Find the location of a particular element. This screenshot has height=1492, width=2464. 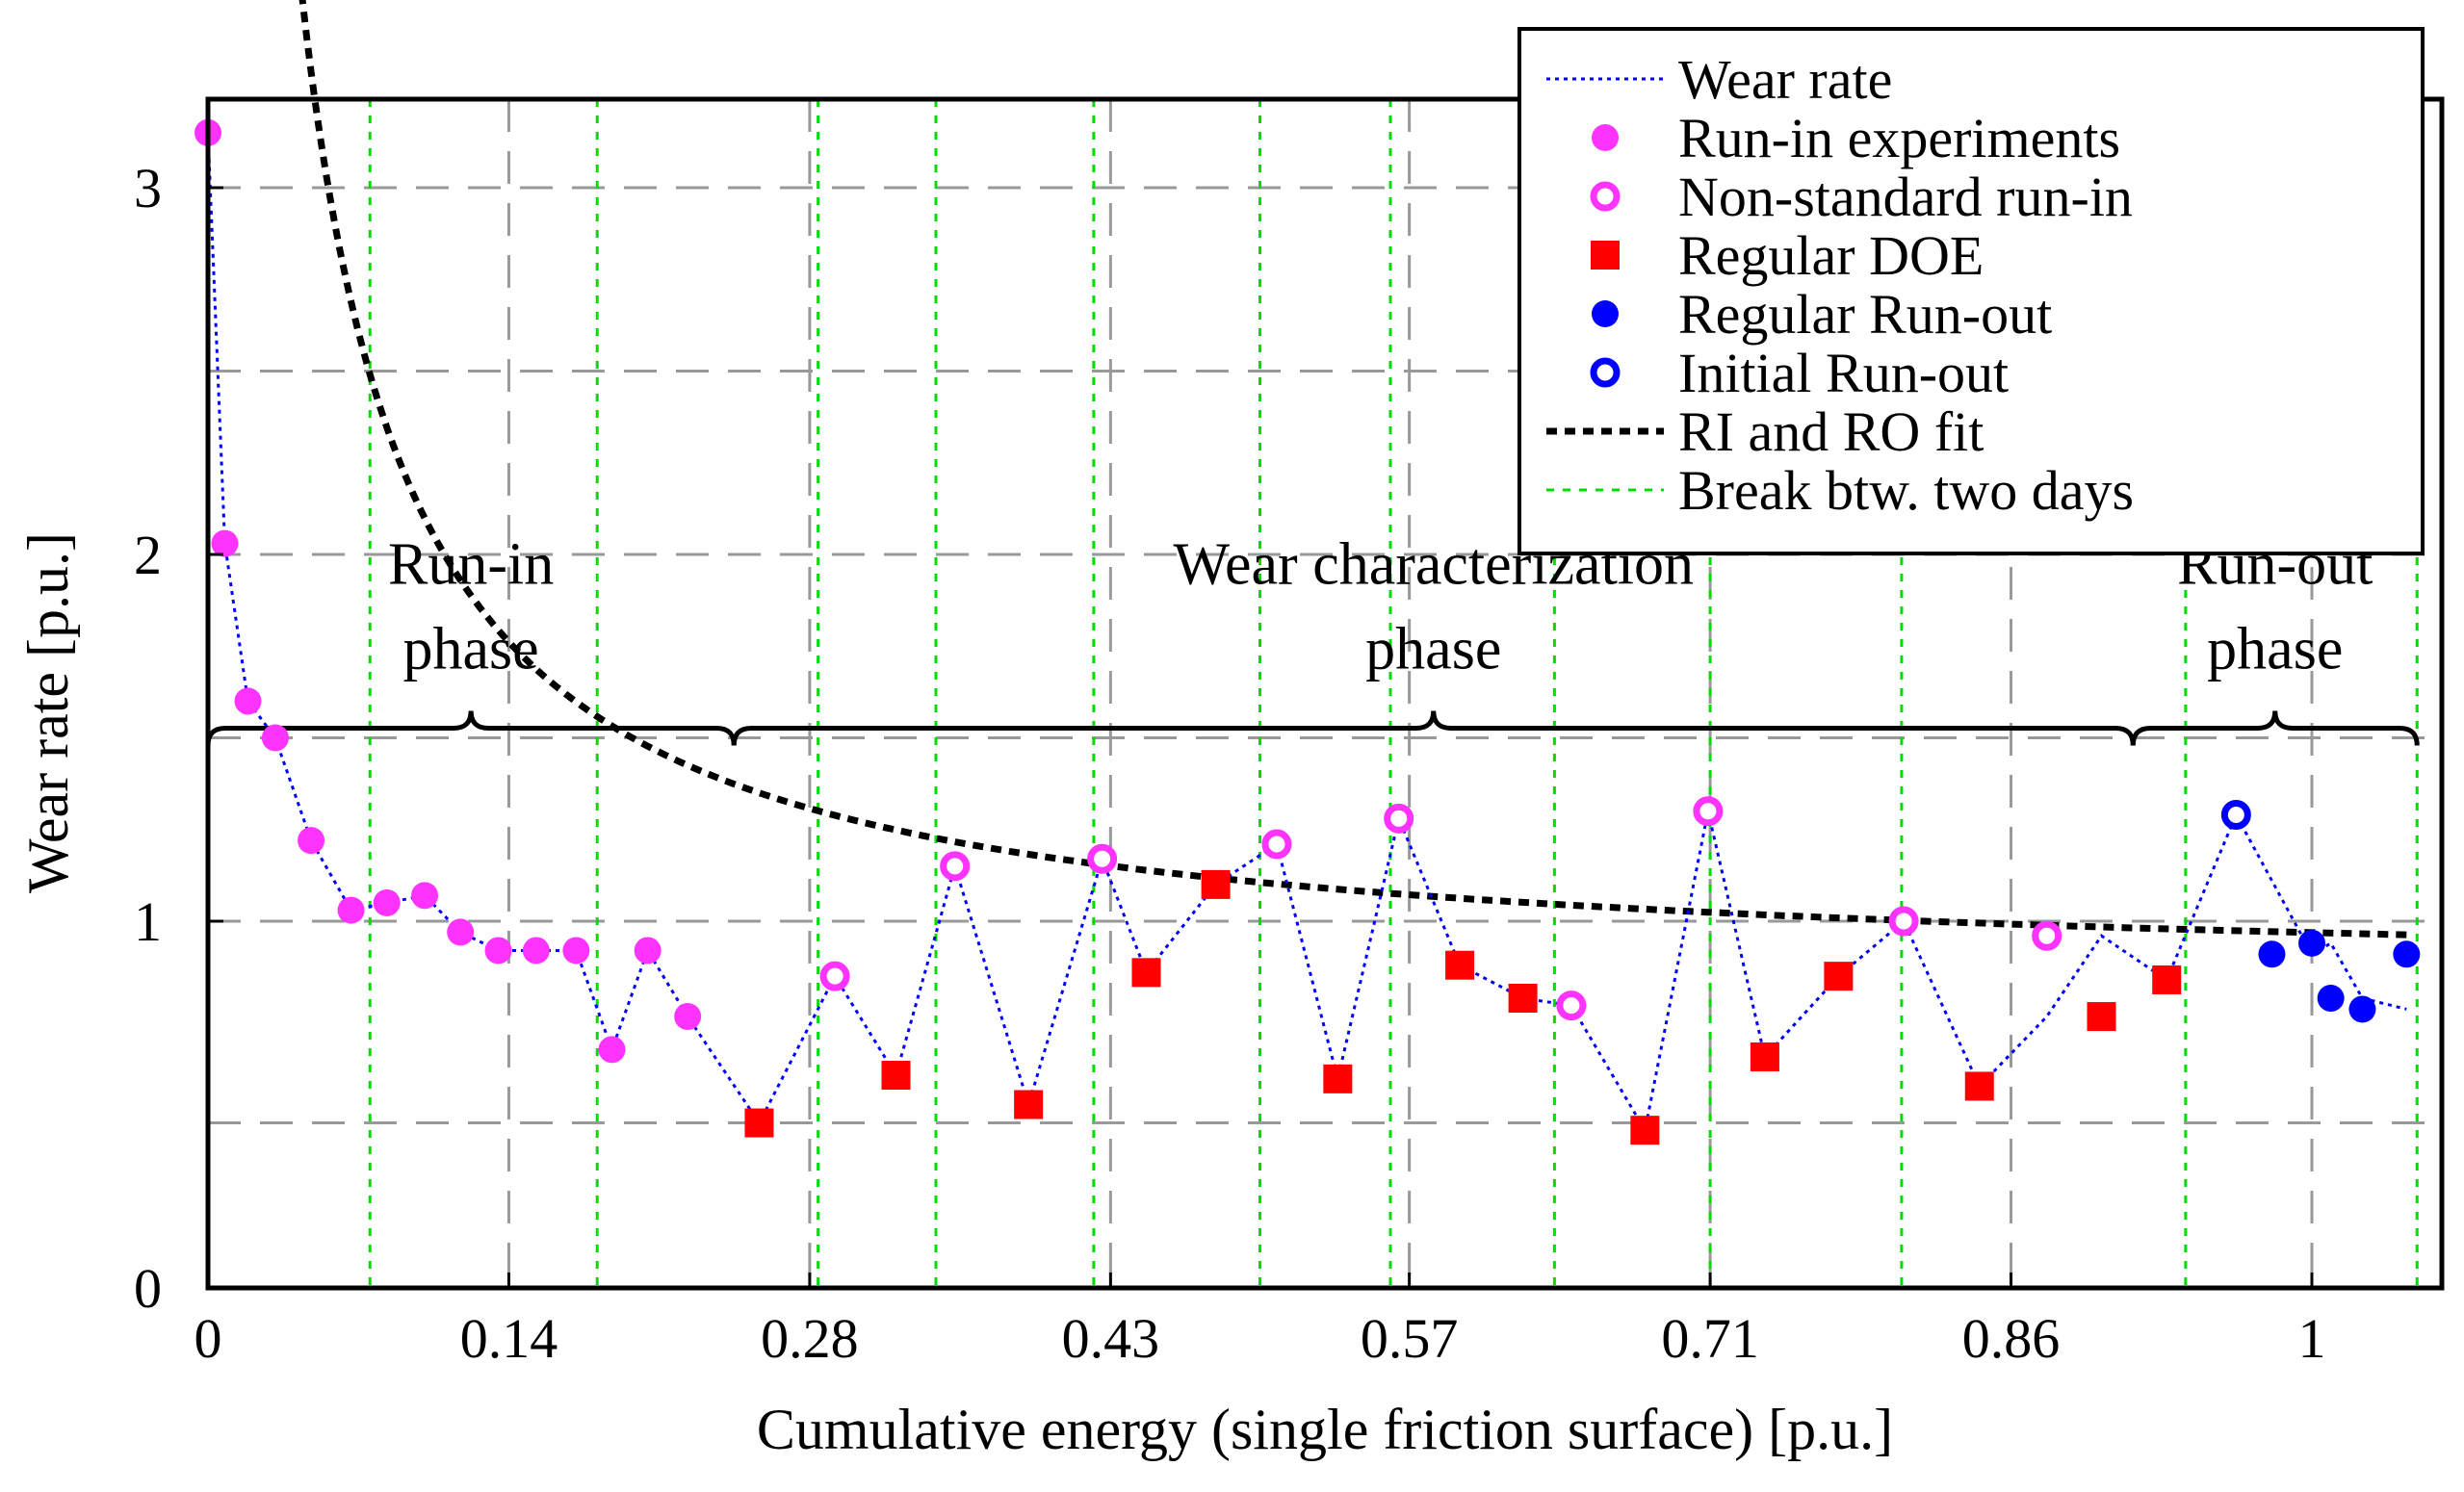

x-tick-label: 0.28 is located at coordinates (810, 1338).